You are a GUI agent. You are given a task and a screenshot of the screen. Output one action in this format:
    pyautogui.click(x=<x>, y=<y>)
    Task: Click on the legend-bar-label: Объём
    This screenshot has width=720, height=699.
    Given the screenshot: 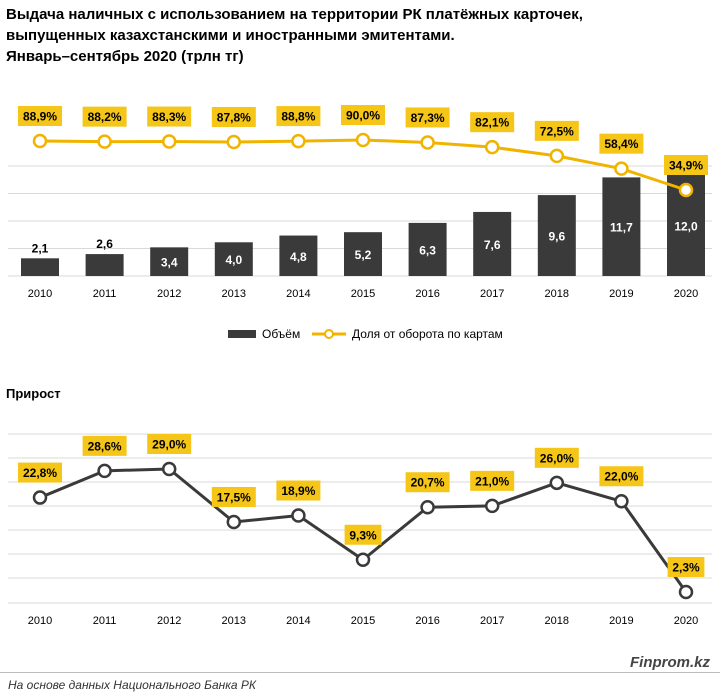 What is the action you would take?
    pyautogui.click(x=281, y=334)
    